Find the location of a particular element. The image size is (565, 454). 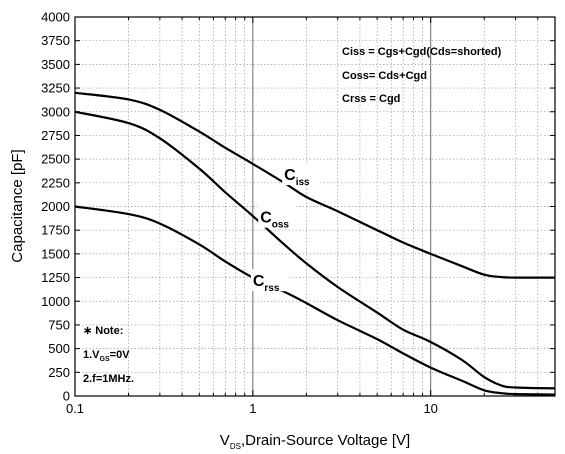

note-title: ∗ Note: is located at coordinates (103, 331).